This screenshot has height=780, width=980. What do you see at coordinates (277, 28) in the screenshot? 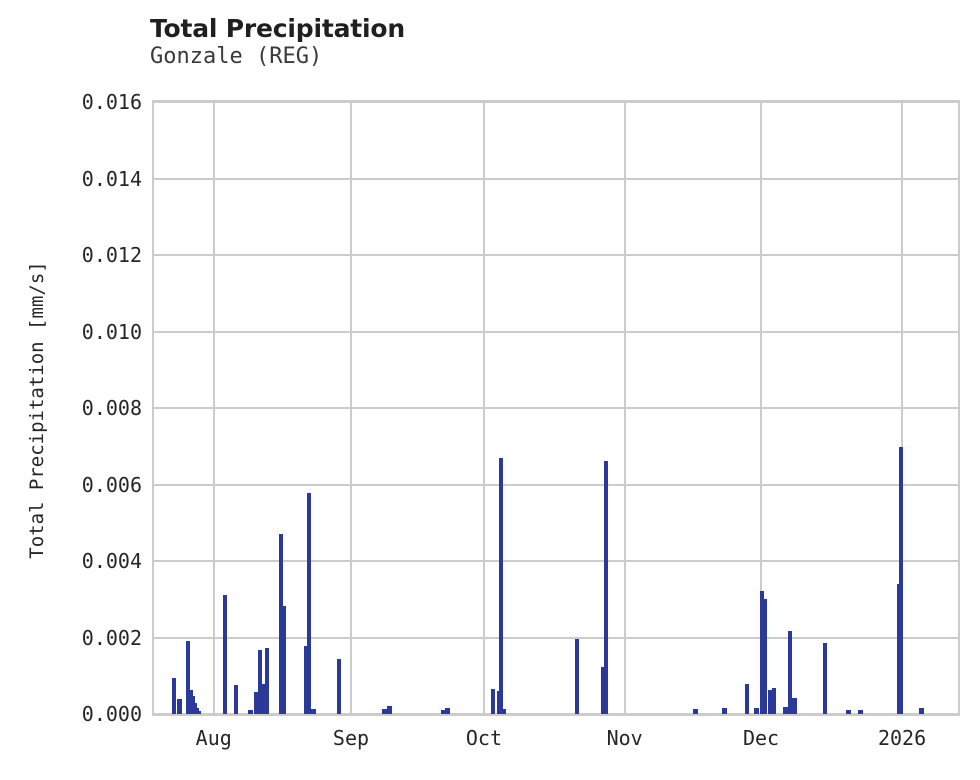
I see `page-title: Total Precipitation` at bounding box center [277, 28].